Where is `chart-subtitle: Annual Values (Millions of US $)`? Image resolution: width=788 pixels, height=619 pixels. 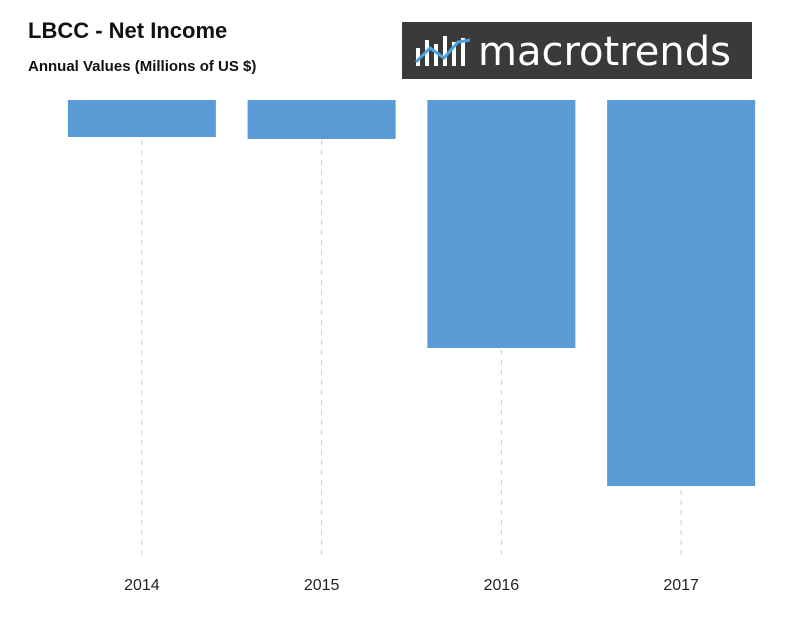
chart-subtitle: Annual Values (Millions of US $) is located at coordinates (142, 66).